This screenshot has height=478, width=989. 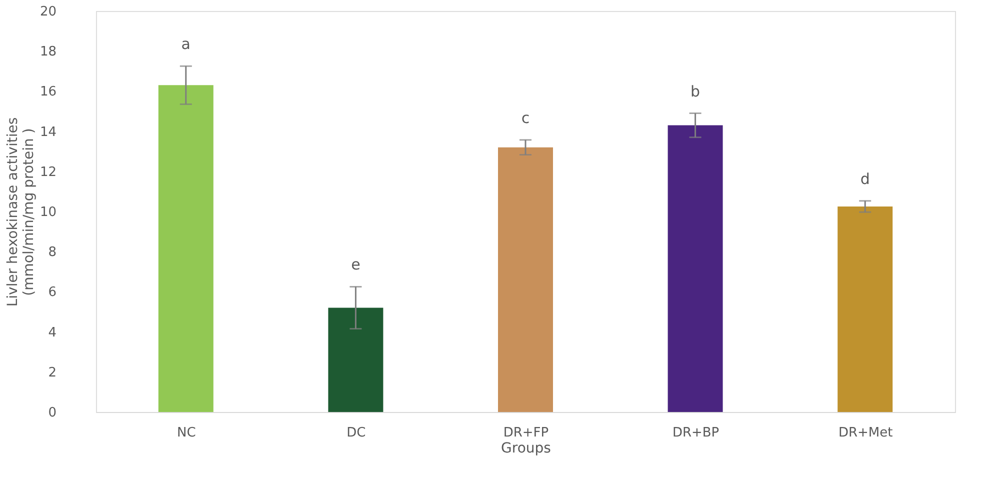 I want to click on y-tick-label: 4, so click(x=52, y=332).